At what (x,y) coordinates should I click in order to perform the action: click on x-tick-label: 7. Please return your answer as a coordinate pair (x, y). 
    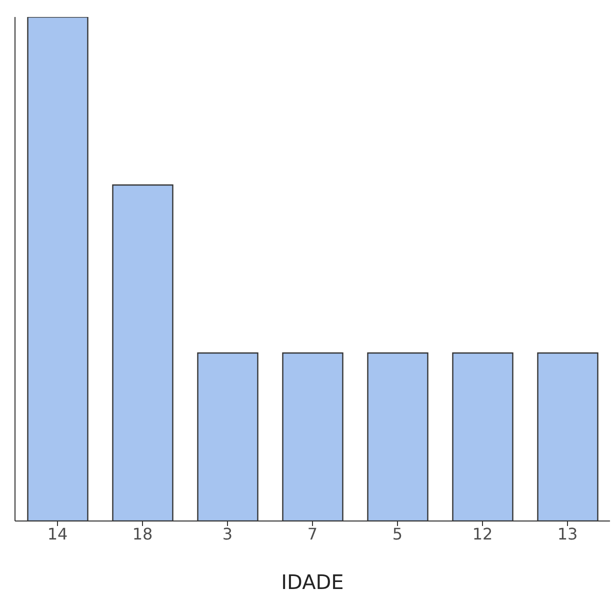
    Looking at the image, I should click on (312, 534).